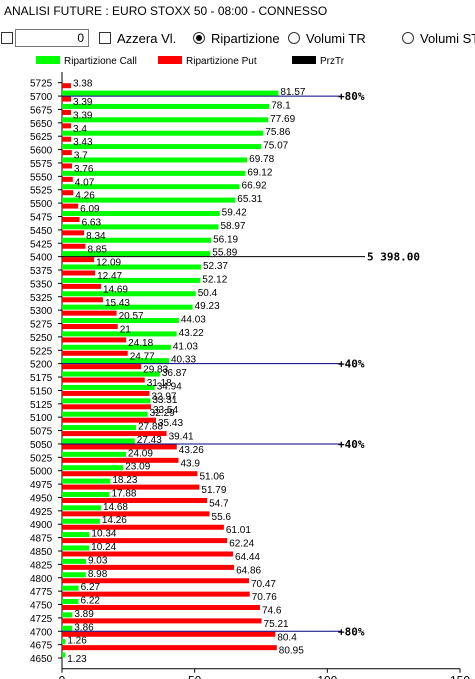 This screenshot has height=679, width=475. What do you see at coordinates (81, 156) in the screenshot?
I see `put-value-label: 3.7` at bounding box center [81, 156].